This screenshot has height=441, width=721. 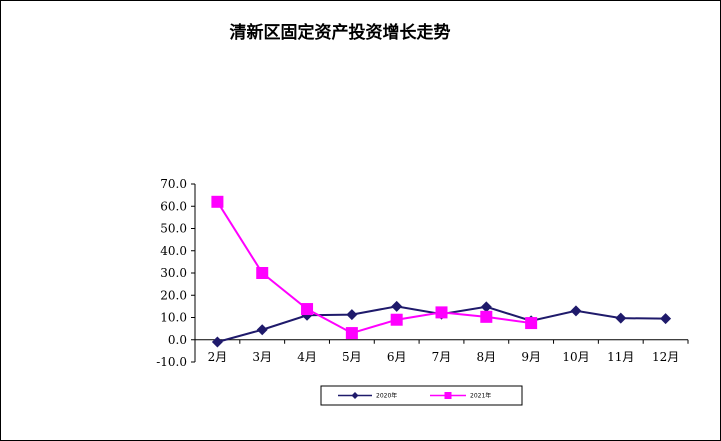 What do you see at coordinates (173, 295) in the screenshot?
I see `y-tick-label: 20.0` at bounding box center [173, 295].